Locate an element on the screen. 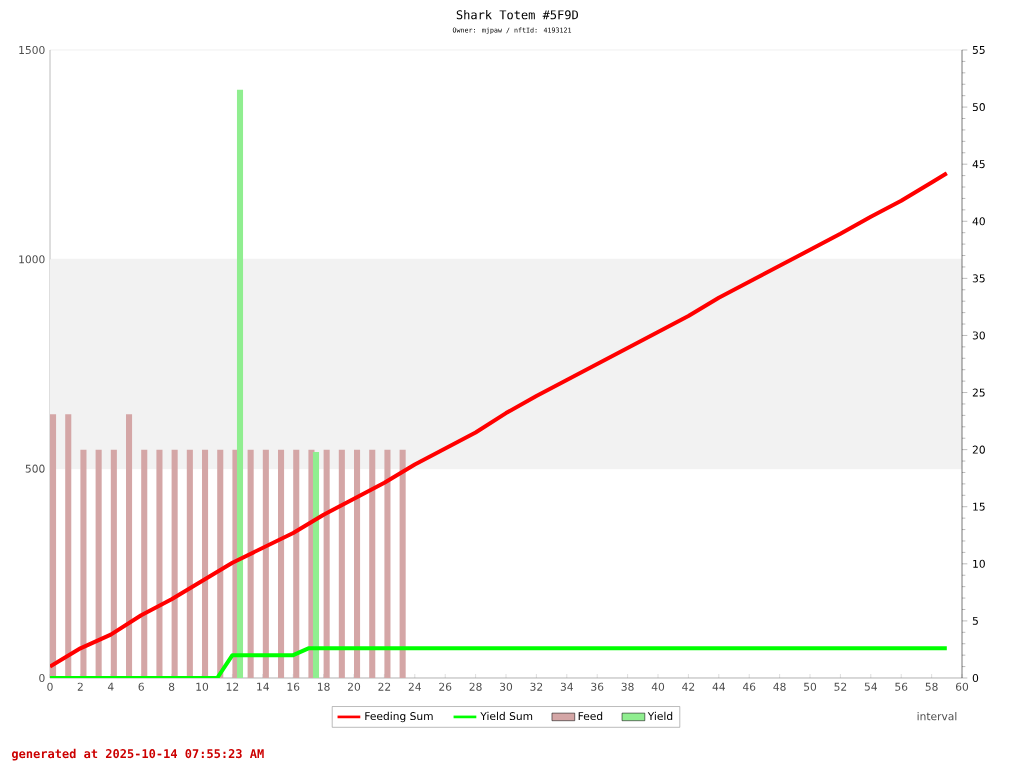 This screenshot has width=1024, height=768. legend-label: Yield is located at coordinates (660, 716).